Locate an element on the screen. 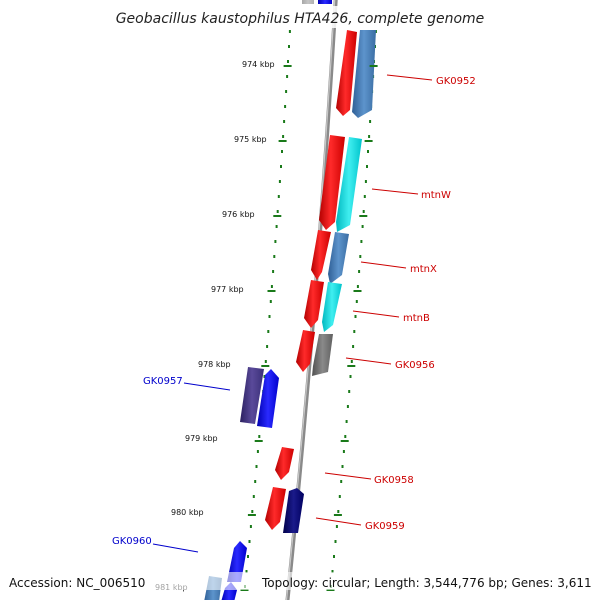 Image resolution: width=600 pixels, height=600 pixels. gene-gk0959 is located at coordinates (275, 508).